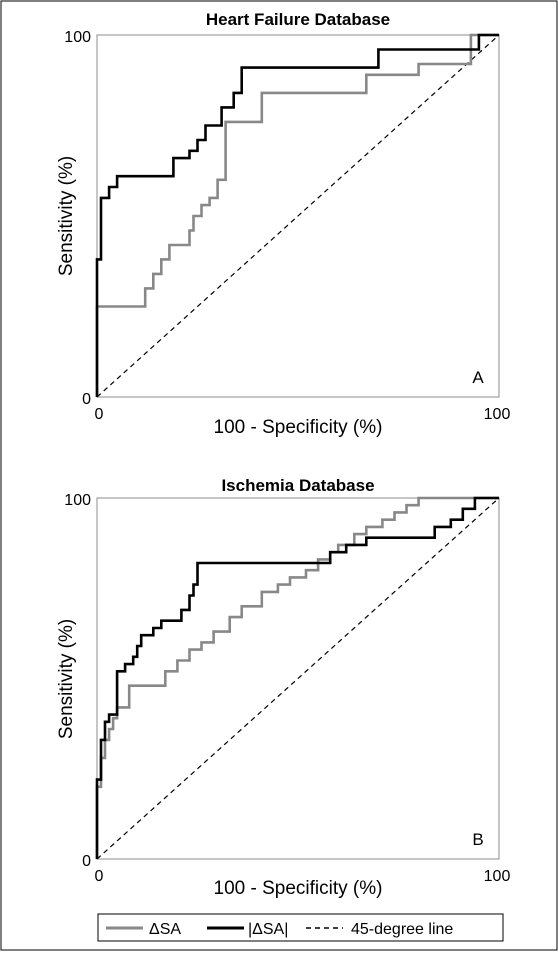 The height and width of the screenshot is (956, 558). Describe the element at coordinates (86, 861) in the screenshot. I see `y-tick-bottom-b: 0` at that location.